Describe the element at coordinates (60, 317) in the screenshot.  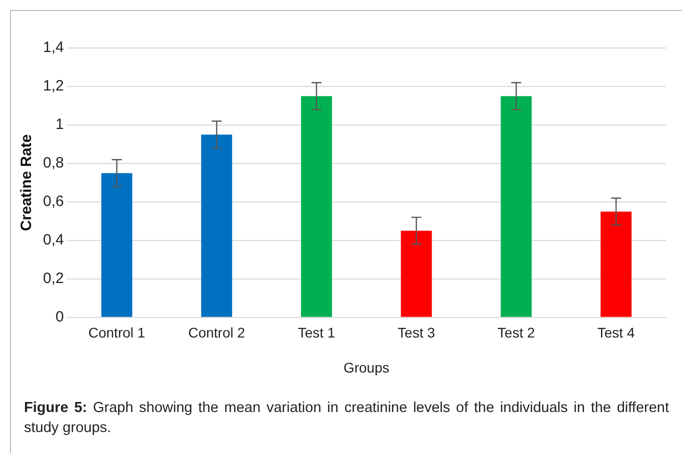
I see `y-tick-label: 0` at that location.